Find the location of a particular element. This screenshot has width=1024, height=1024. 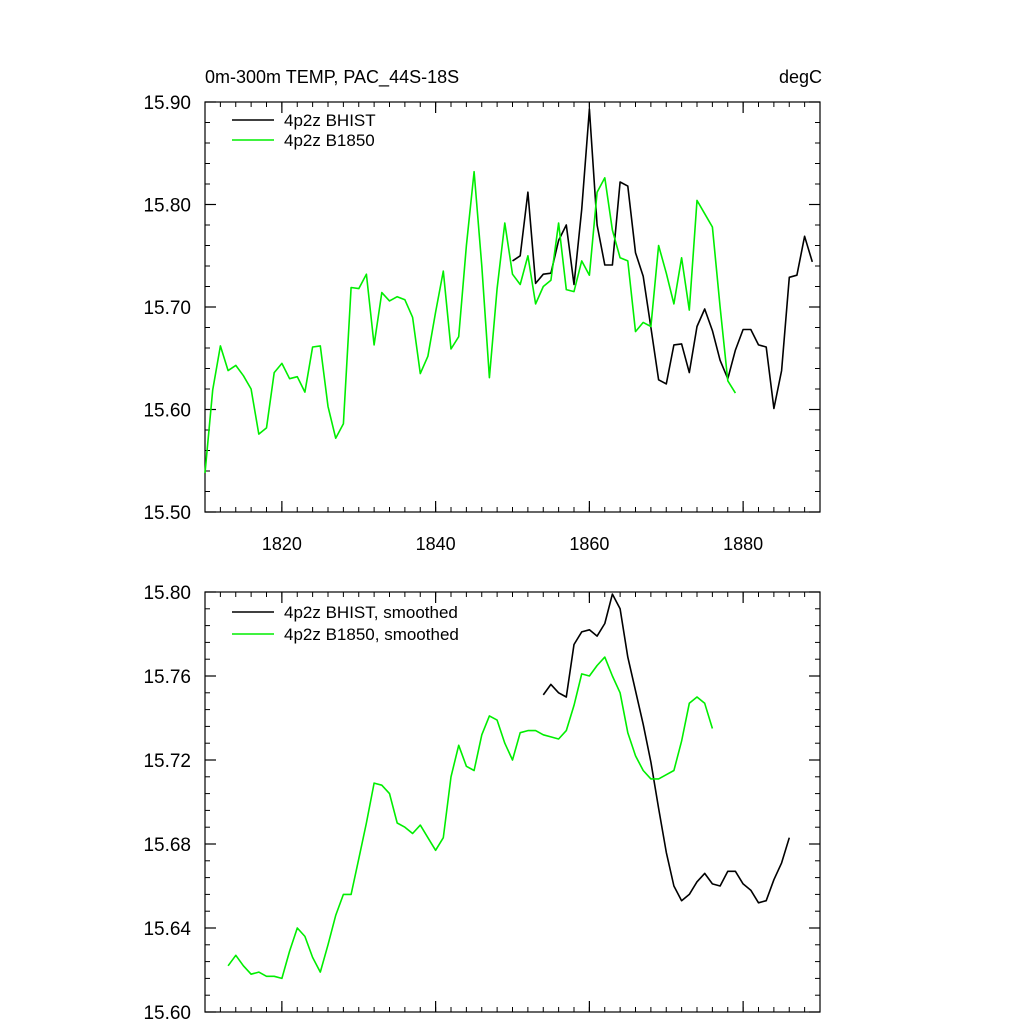

y-tick-label: 15.64 is located at coordinates (167, 929).